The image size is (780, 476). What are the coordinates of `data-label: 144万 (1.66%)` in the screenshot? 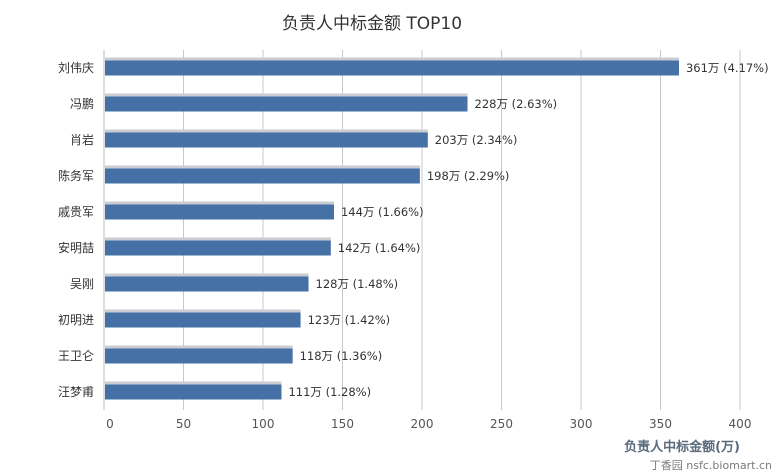 It's located at (382, 212).